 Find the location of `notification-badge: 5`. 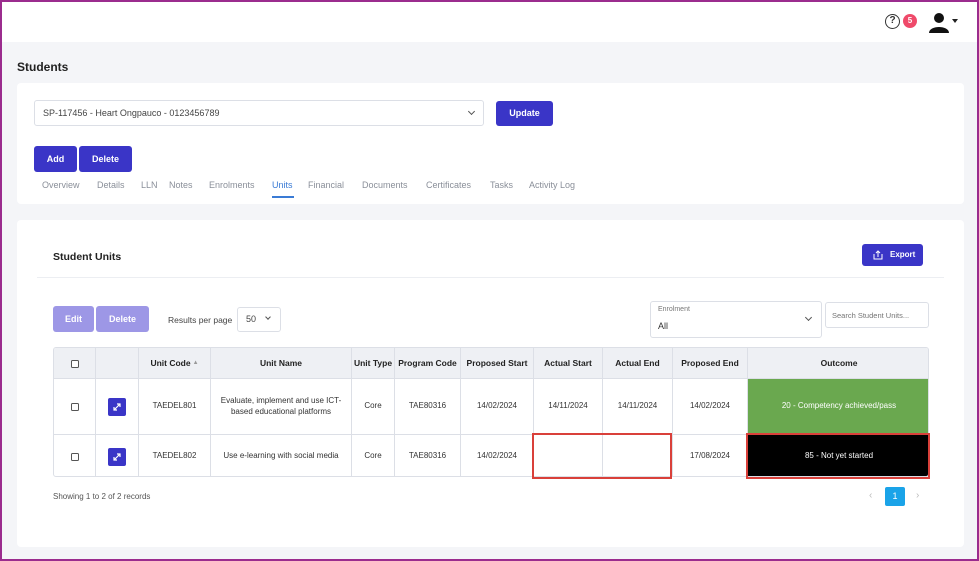

notification-badge: 5 is located at coordinates (910, 21).